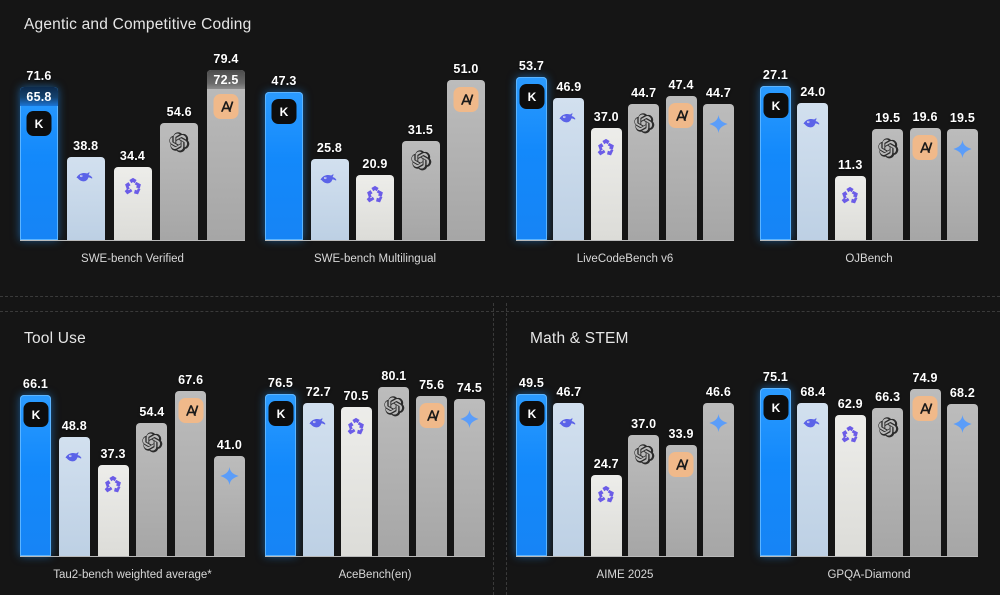 The image size is (1000, 595). I want to click on bar-slot-openai: 54.6, so click(179, 146).